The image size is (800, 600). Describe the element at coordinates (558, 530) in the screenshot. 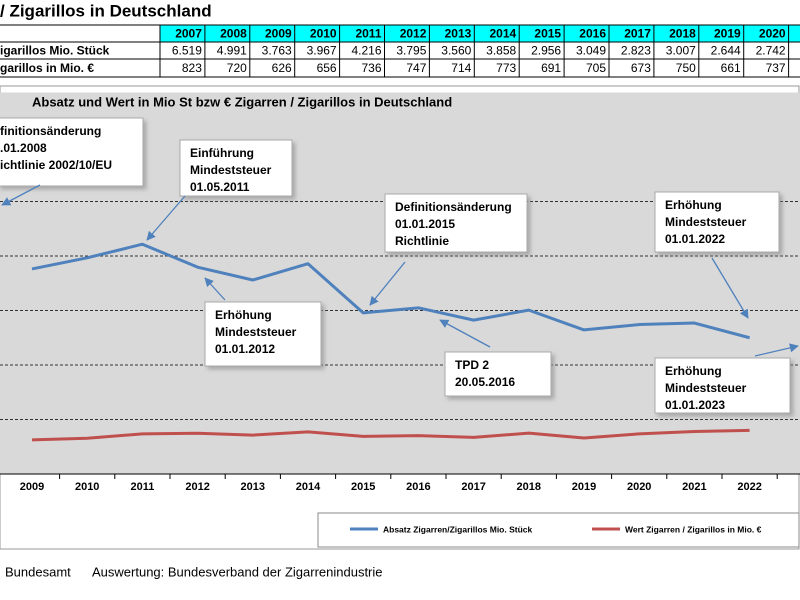

I see `legend-box` at that location.